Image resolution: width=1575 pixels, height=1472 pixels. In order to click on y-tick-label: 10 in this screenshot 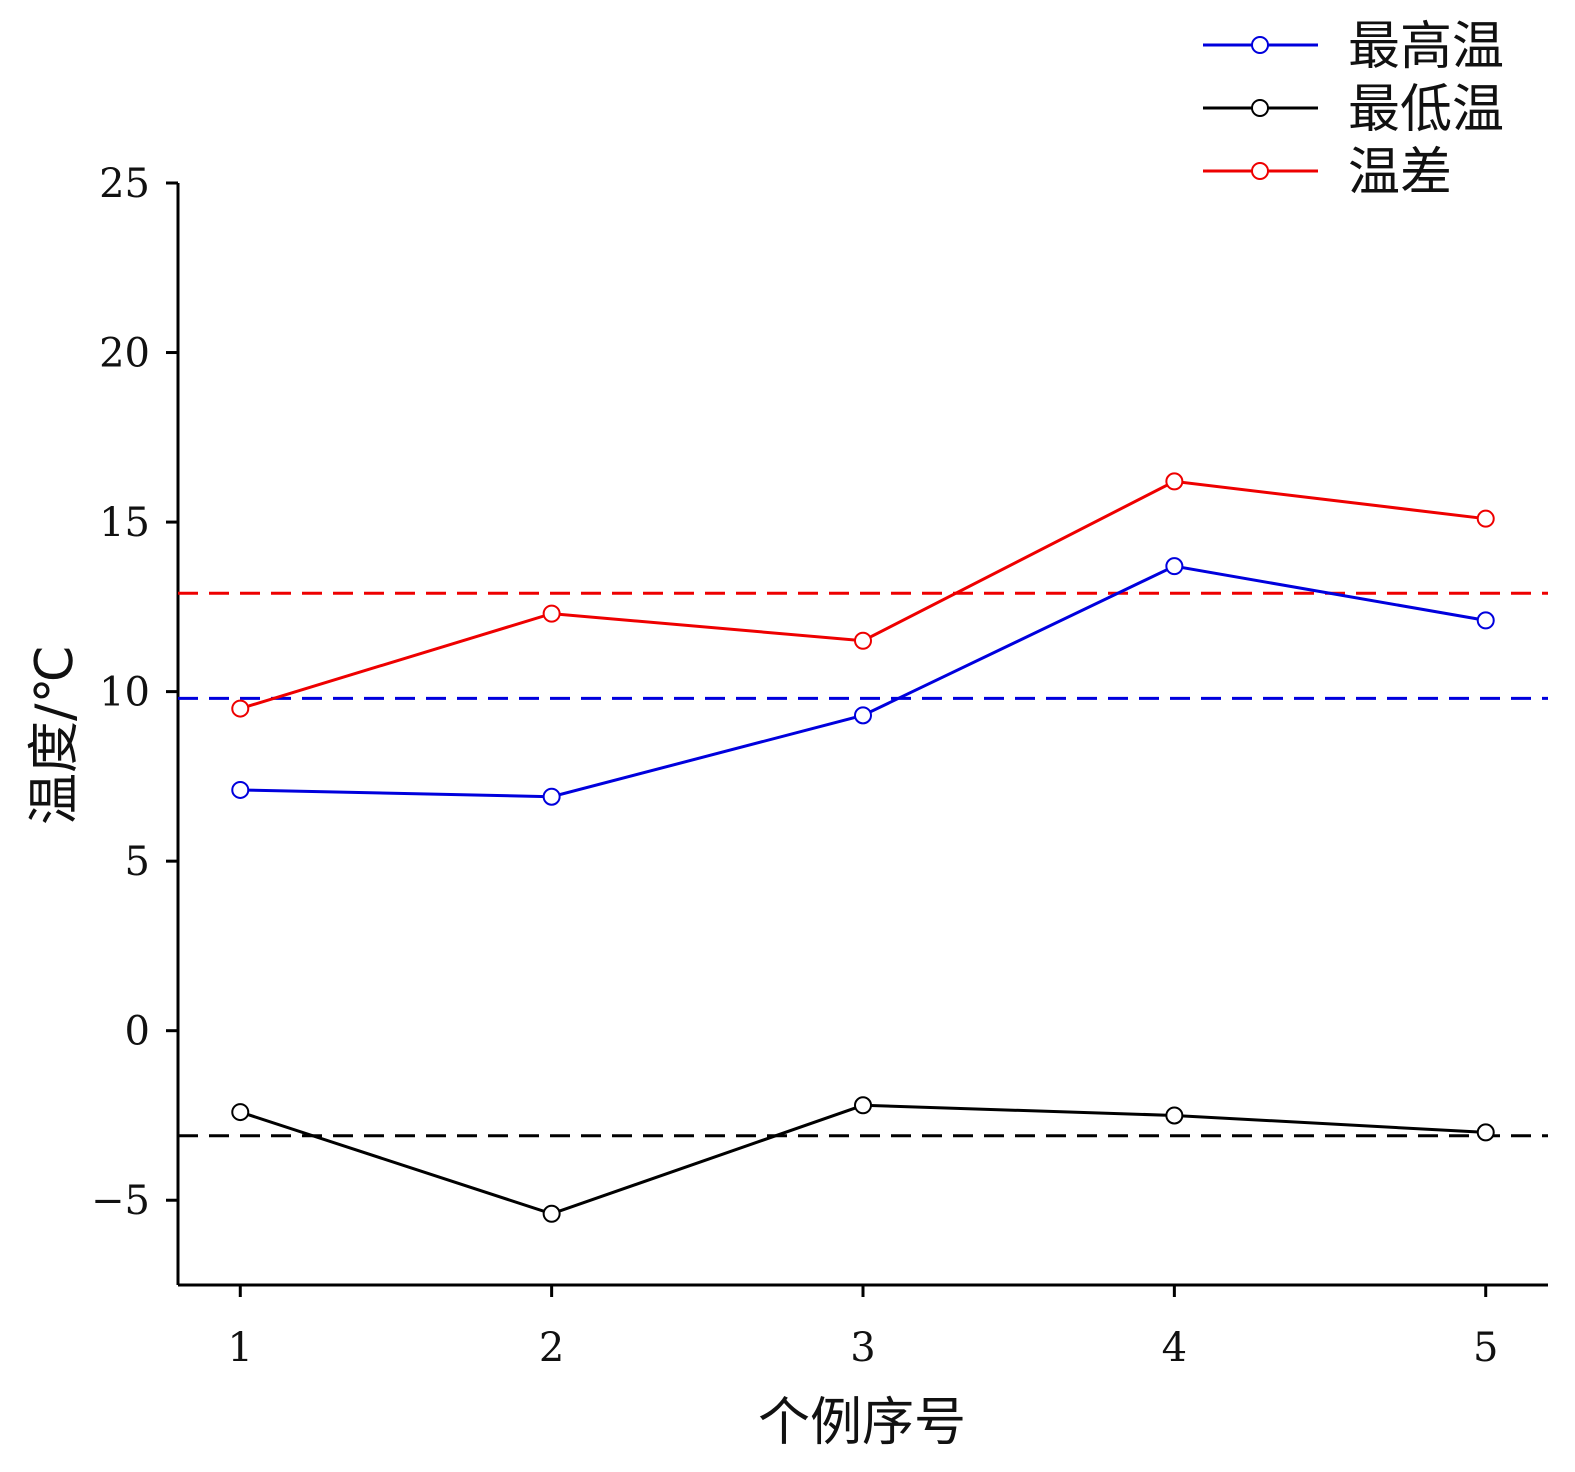, I will do `click(124, 693)`.